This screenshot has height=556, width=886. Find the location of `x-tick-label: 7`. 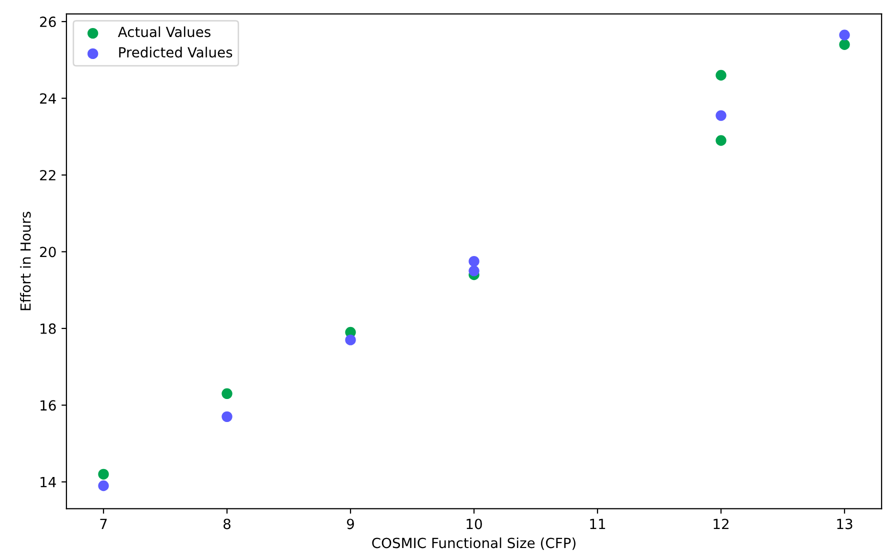

x-tick-label: 7 is located at coordinates (103, 524).